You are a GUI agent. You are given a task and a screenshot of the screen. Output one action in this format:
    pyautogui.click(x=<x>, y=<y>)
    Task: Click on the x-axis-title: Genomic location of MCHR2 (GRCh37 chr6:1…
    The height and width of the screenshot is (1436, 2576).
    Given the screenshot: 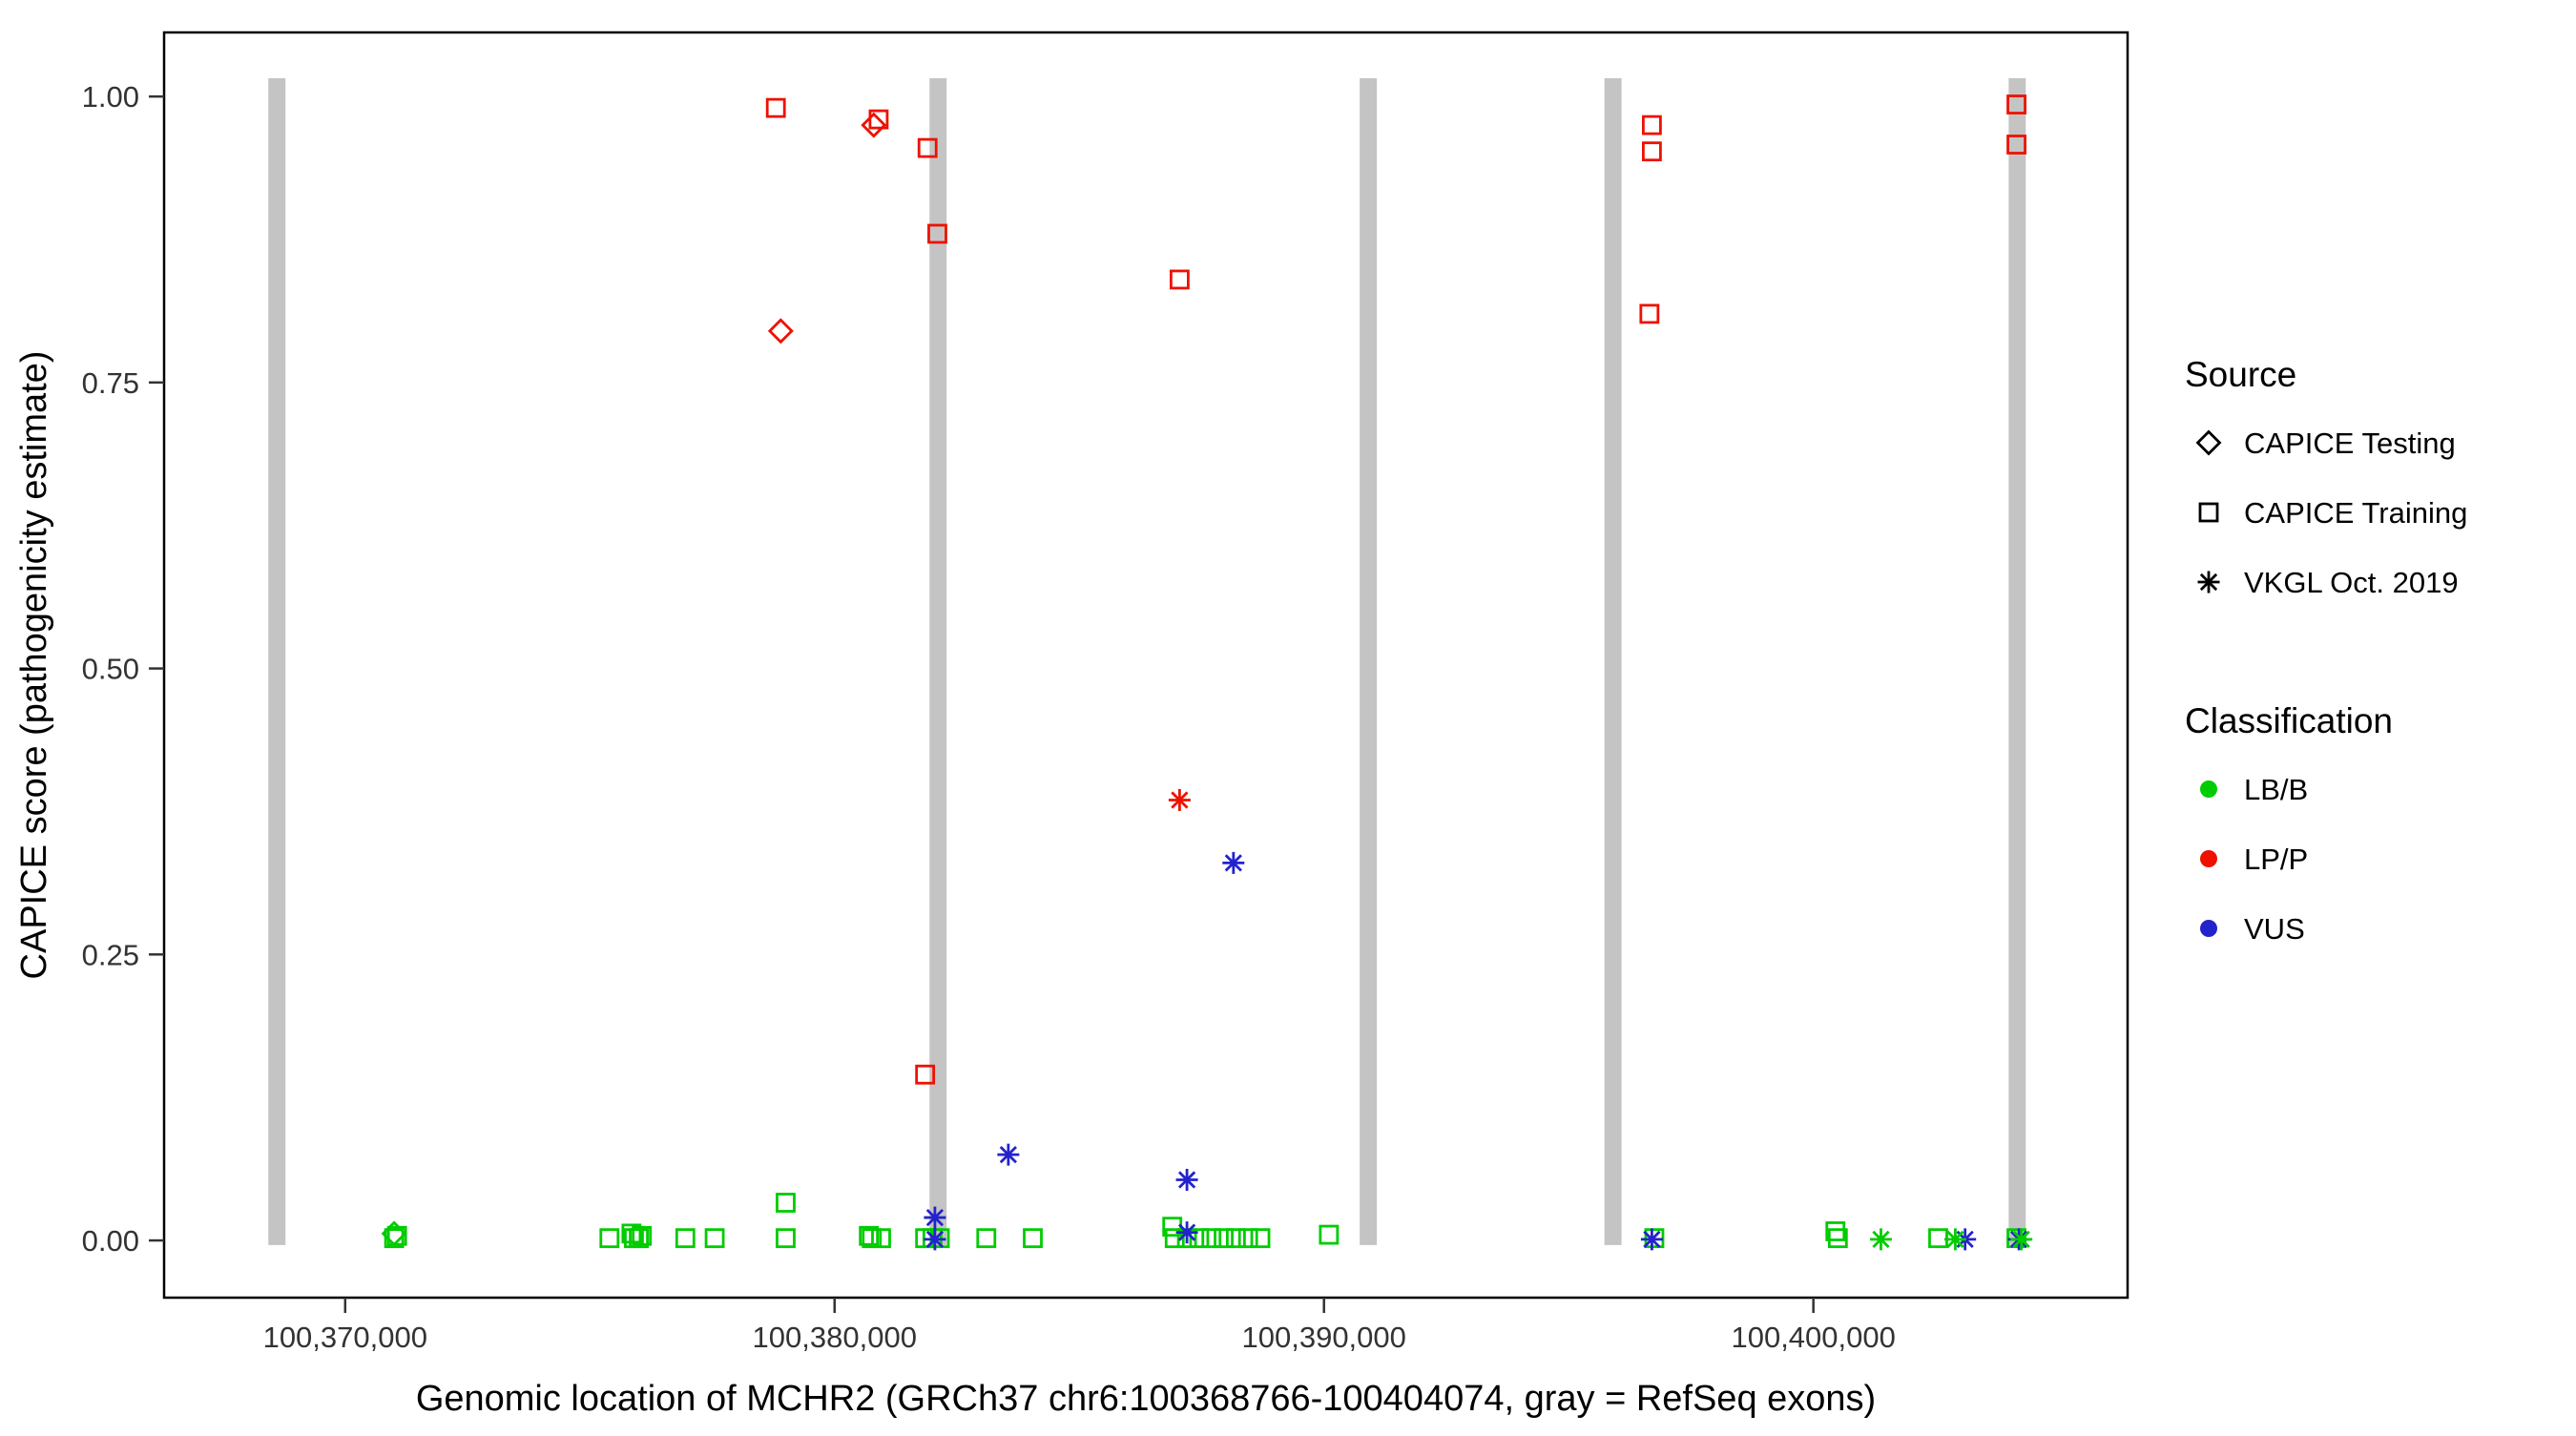 What is the action you would take?
    pyautogui.click(x=1146, y=1399)
    